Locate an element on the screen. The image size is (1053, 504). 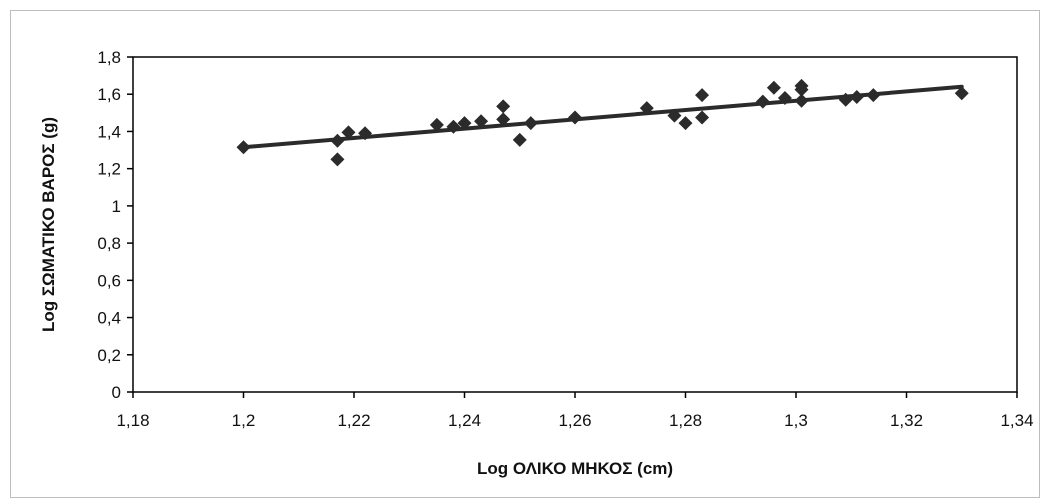
y-axis-title: Log ΣΩΜΑΤΙΚΟ ΒΑΡΟΣ (g) is located at coordinates (48, 224).